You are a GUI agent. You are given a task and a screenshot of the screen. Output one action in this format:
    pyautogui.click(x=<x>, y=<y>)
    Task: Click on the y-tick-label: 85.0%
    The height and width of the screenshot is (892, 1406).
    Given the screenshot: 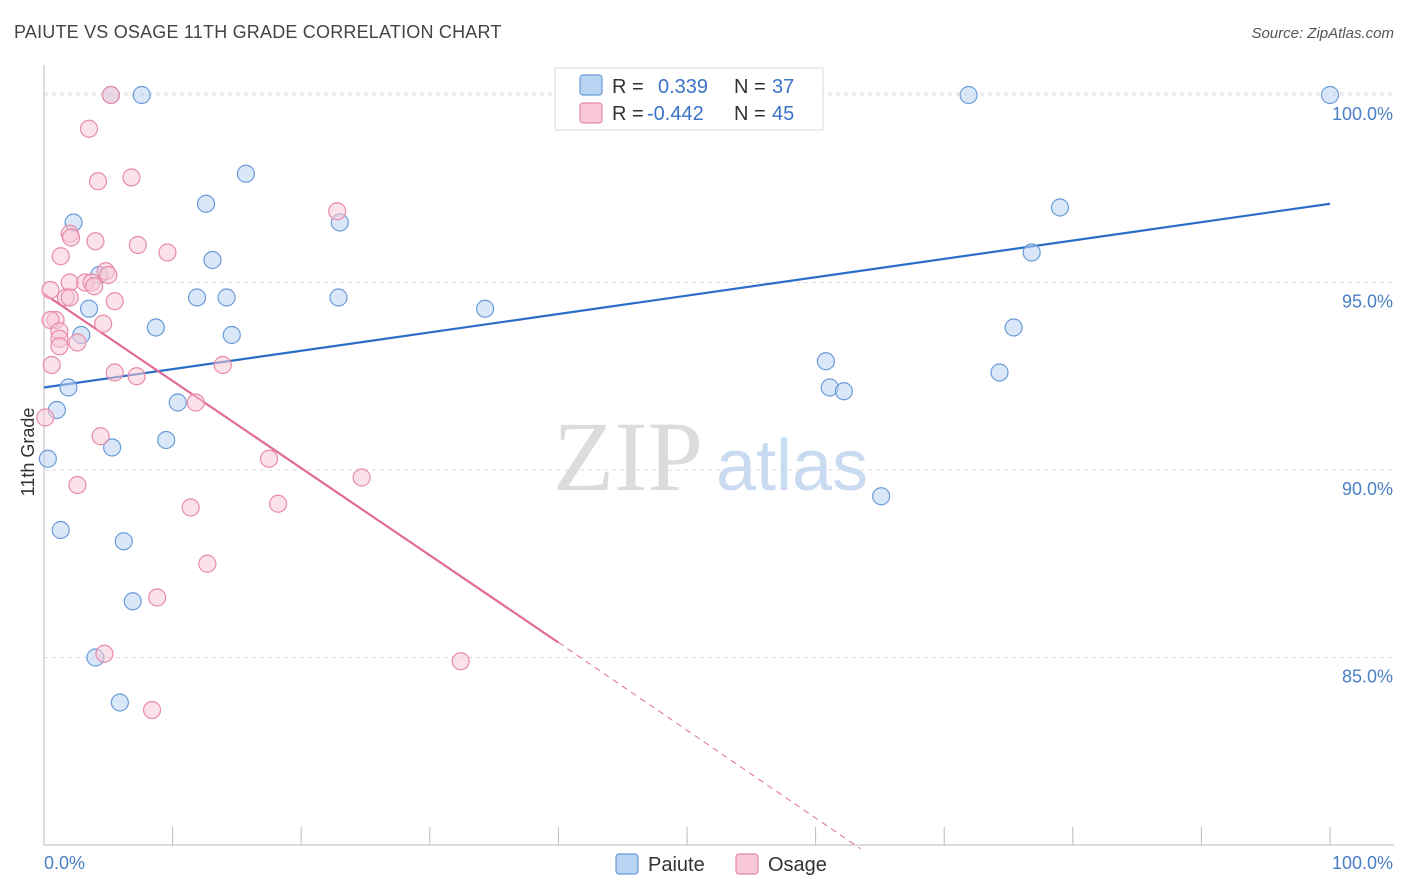 What is the action you would take?
    pyautogui.click(x=1367, y=677)
    